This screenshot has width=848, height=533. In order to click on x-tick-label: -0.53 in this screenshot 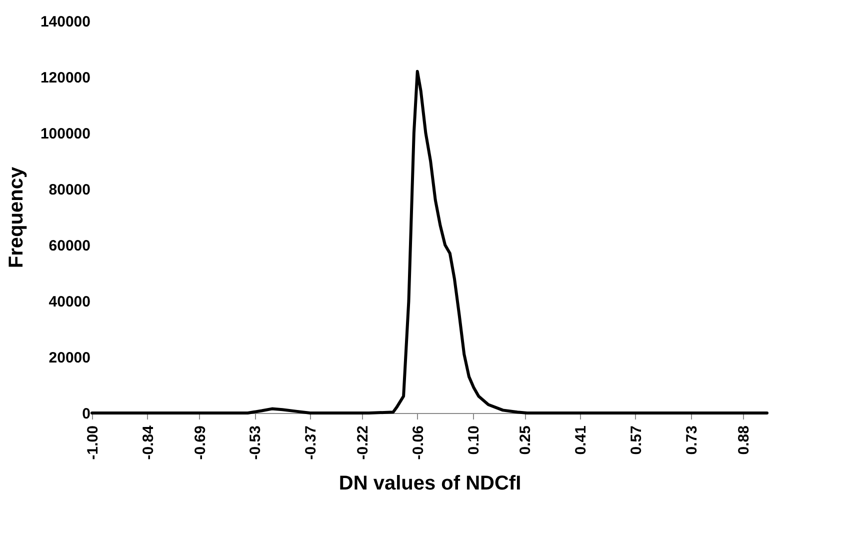, I will do `click(255, 443)`.